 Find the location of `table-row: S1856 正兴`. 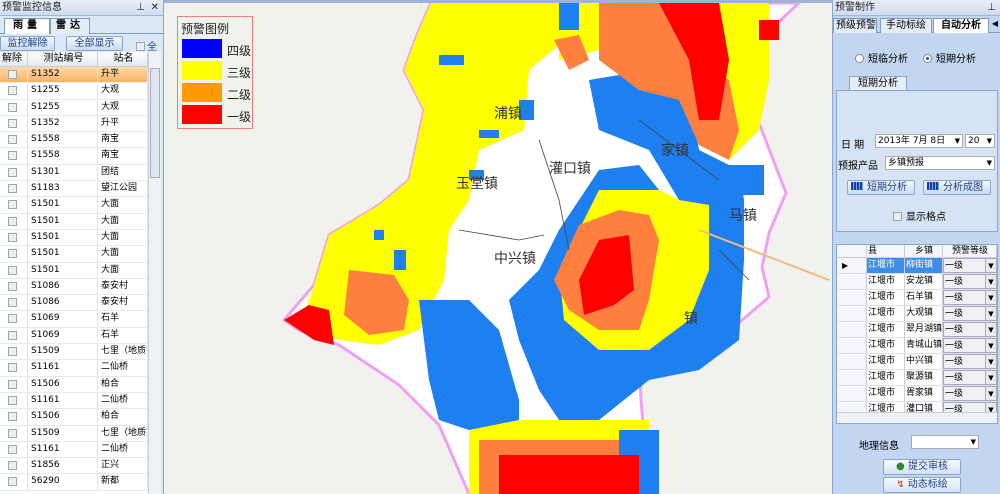

table-row: S1856 正兴 is located at coordinates (74, 466).